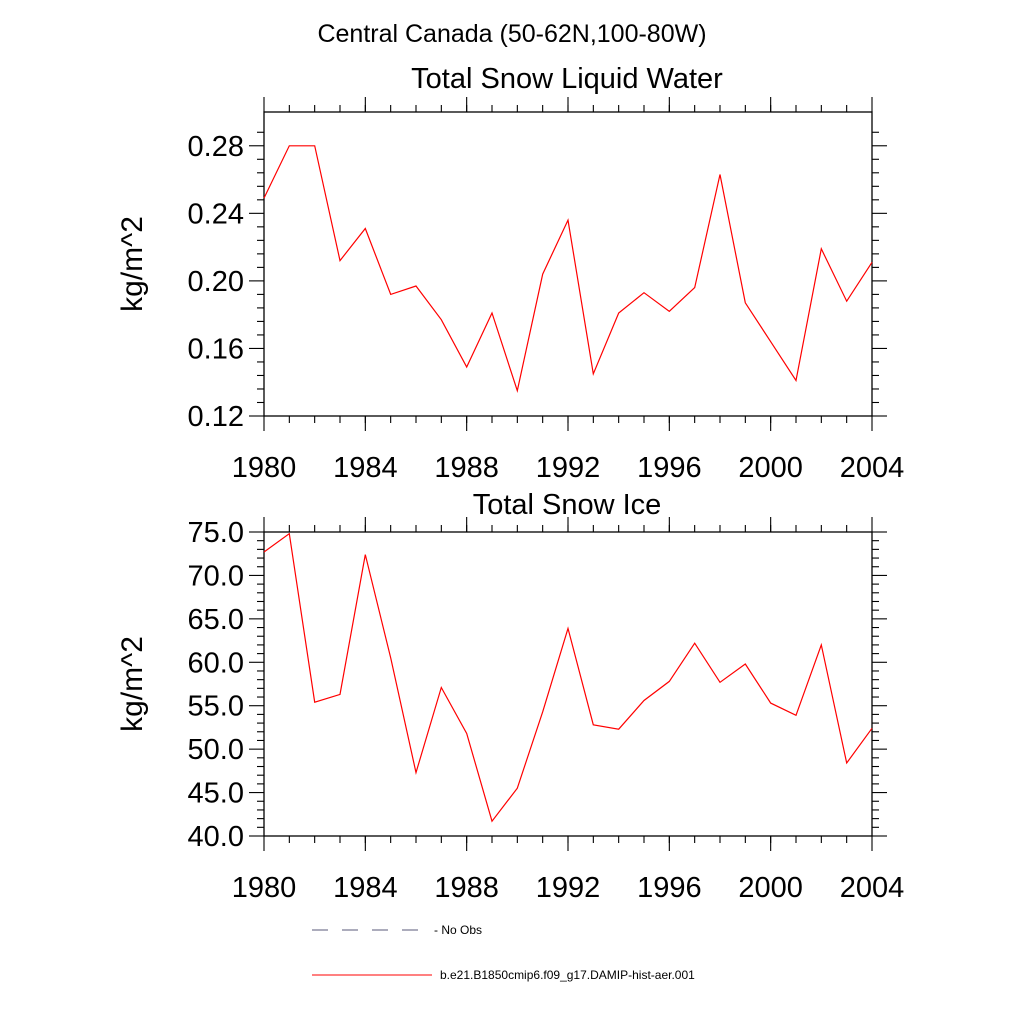 This screenshot has width=1024, height=1024. Describe the element at coordinates (216, 750) in the screenshot. I see `y-tick-label: 50.0` at that location.